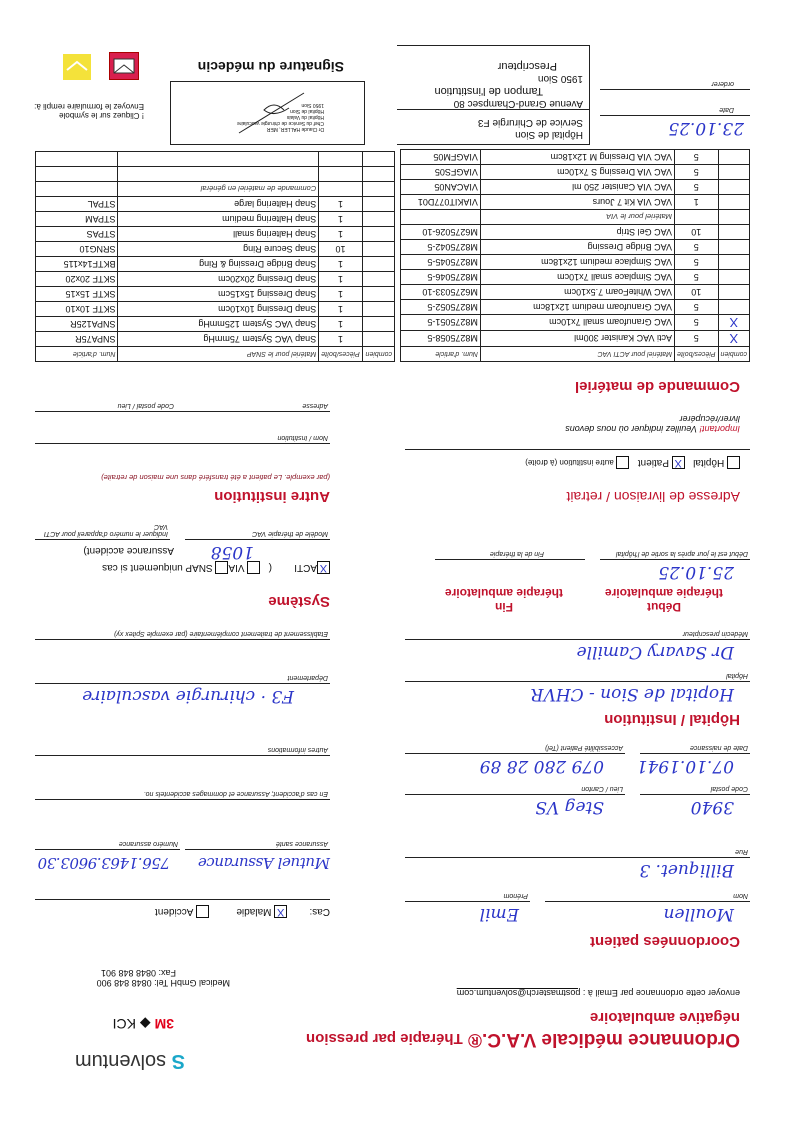 The height and width of the screenshot is (1122, 794). What do you see at coordinates (577, 277) in the screenshot?
I see `item-name-cell: VAC Simplace small 7x10cm` at bounding box center [577, 277].